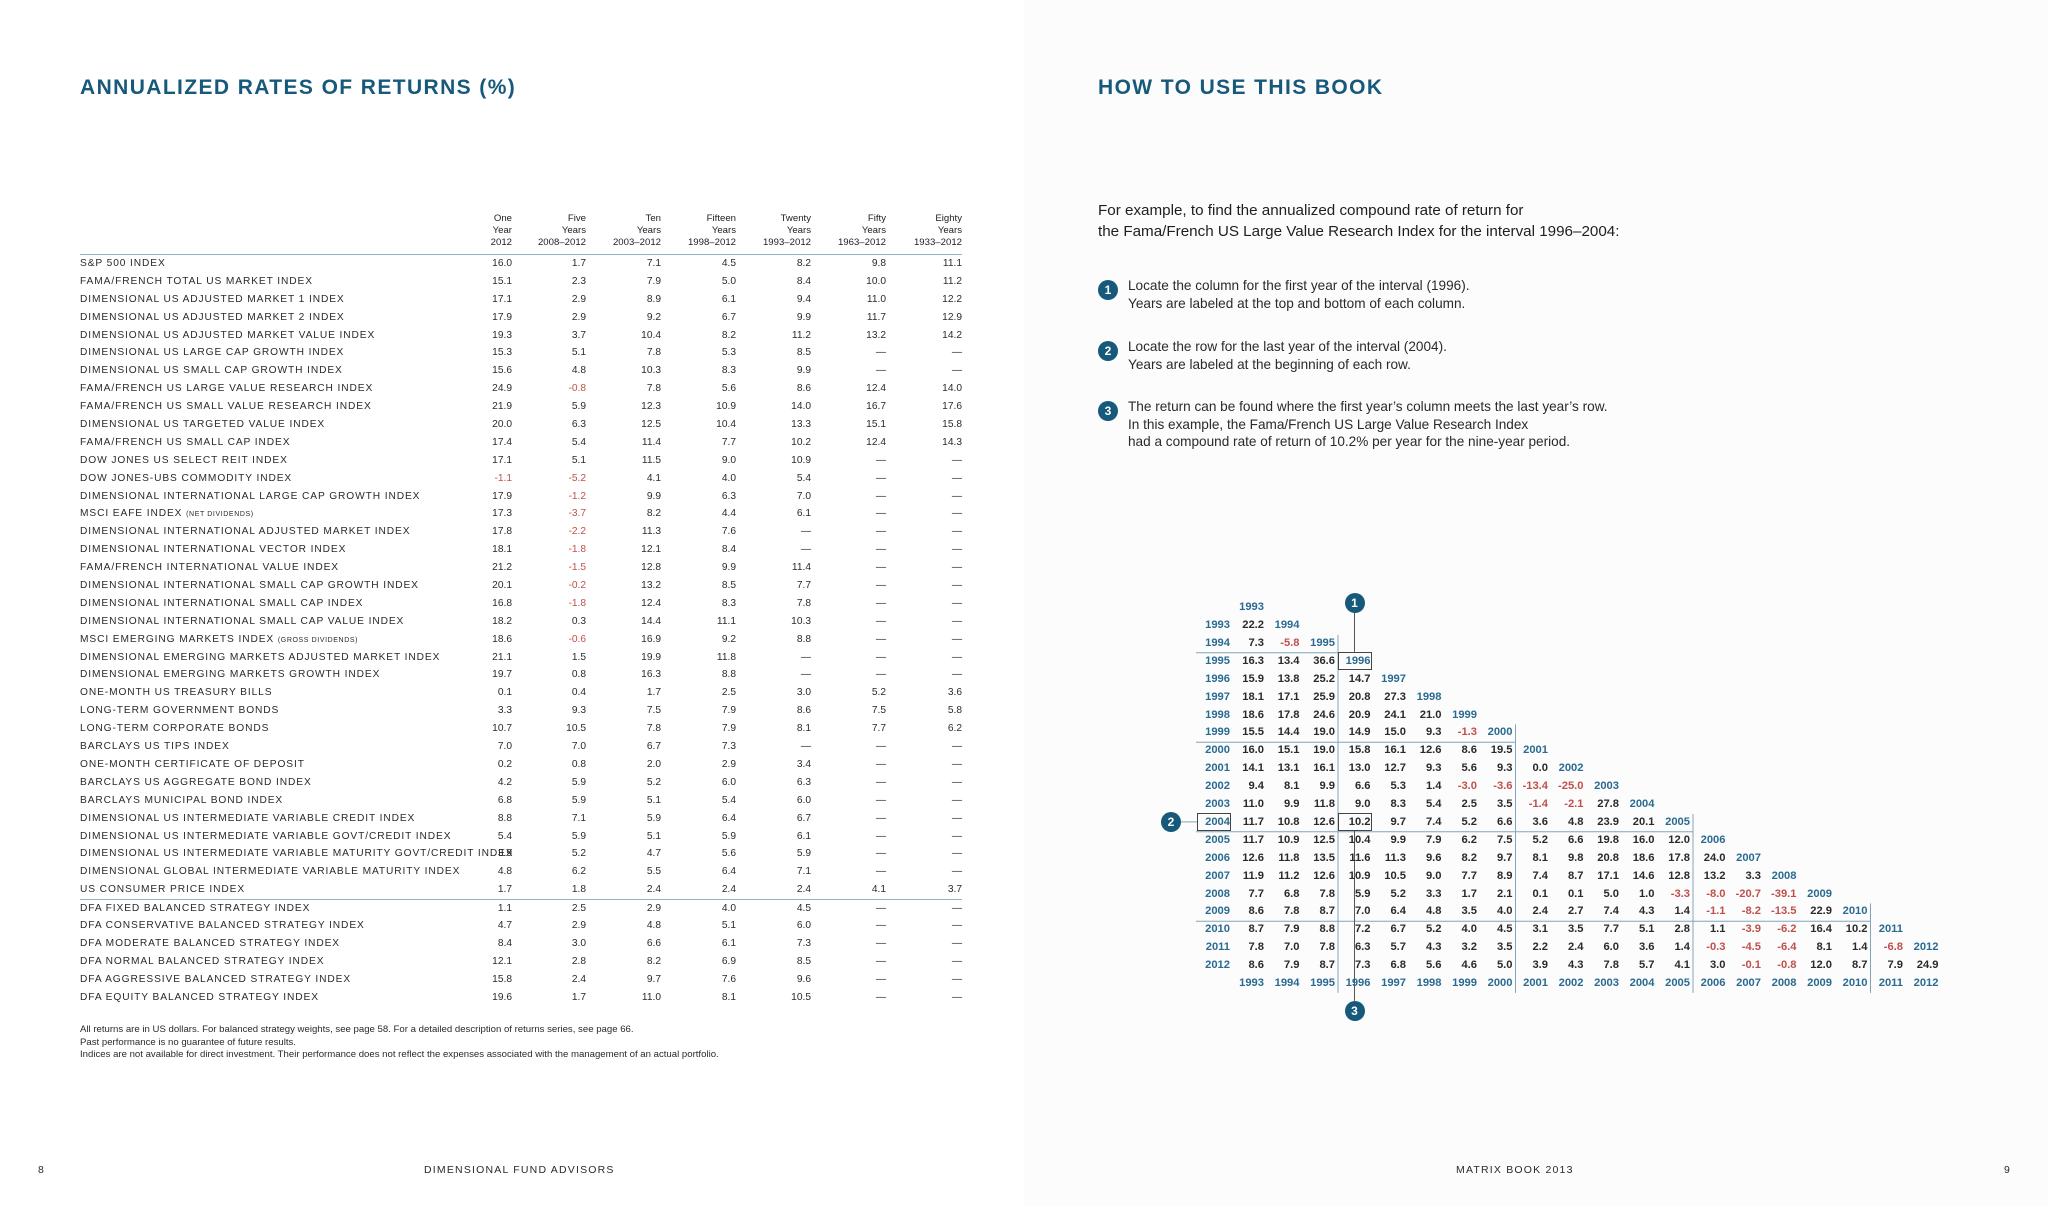  I want to click on matrix-cell: 8.3, so click(1398, 804).